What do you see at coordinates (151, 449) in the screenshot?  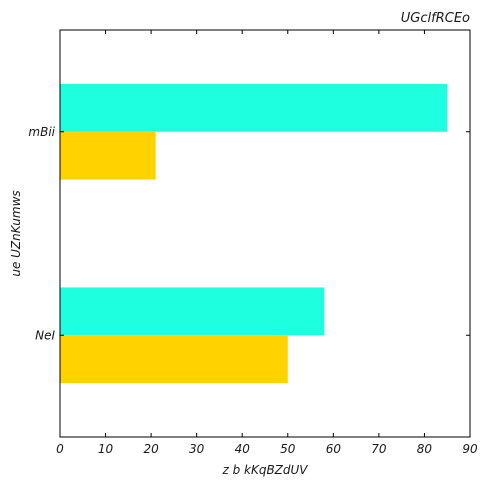 I see `x-tick-label: 20` at bounding box center [151, 449].